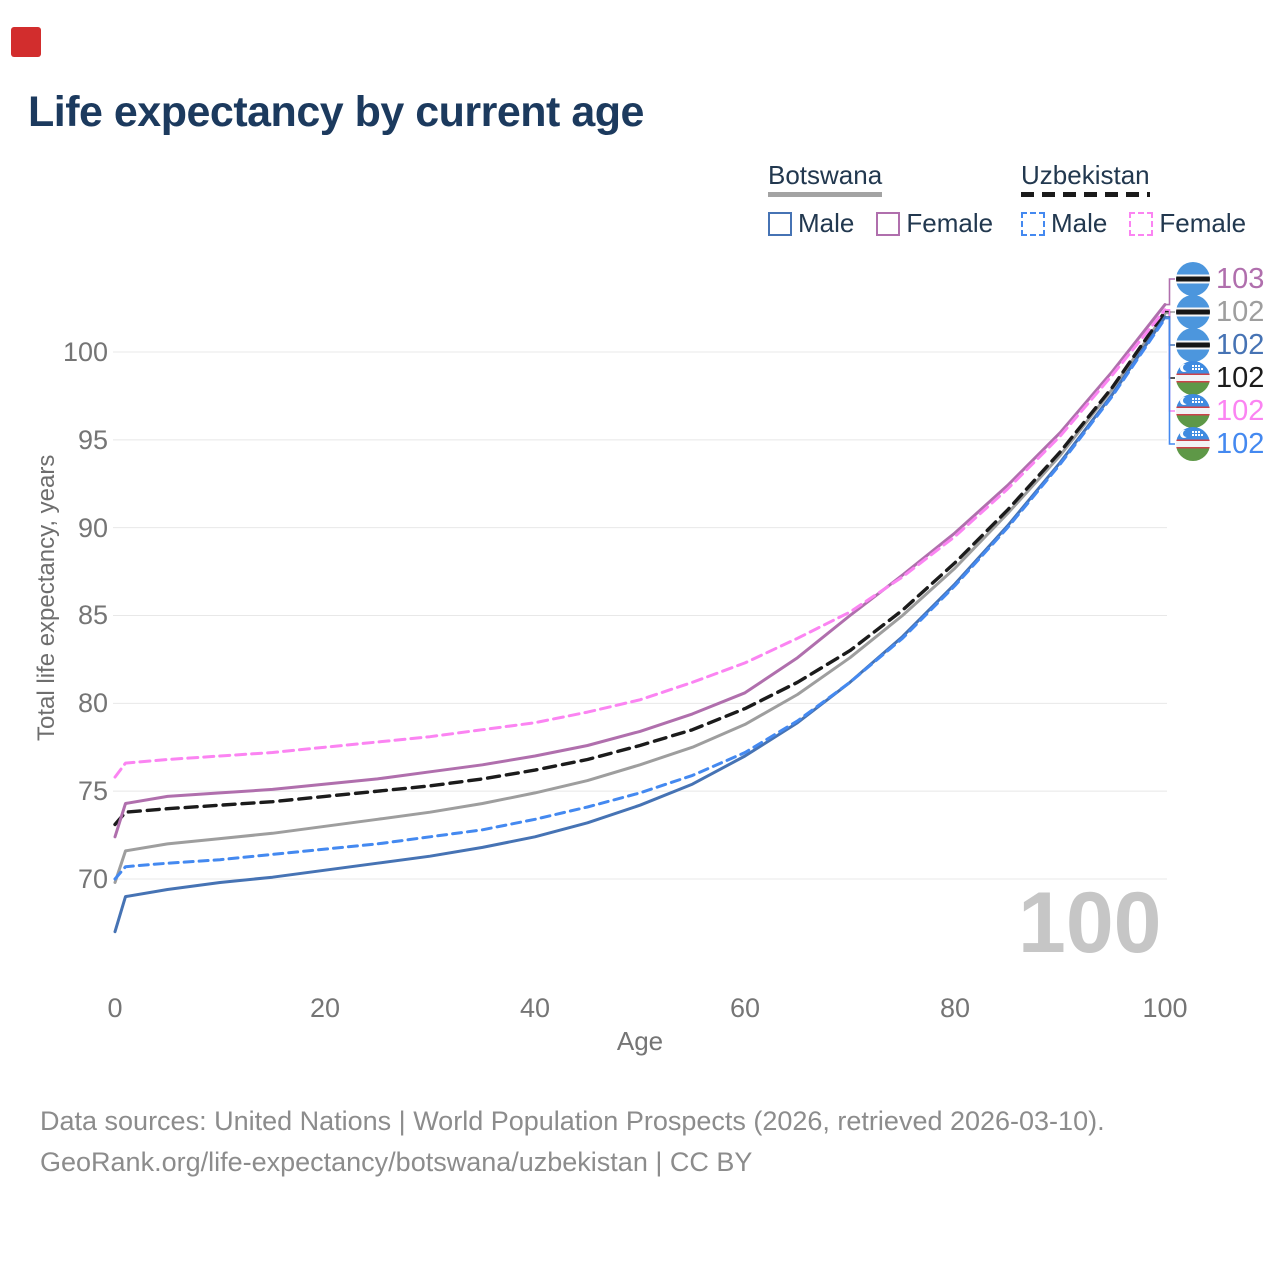 The image size is (1280, 1280). I want to click on legend-item-botswana-female: Female, so click(934, 223).